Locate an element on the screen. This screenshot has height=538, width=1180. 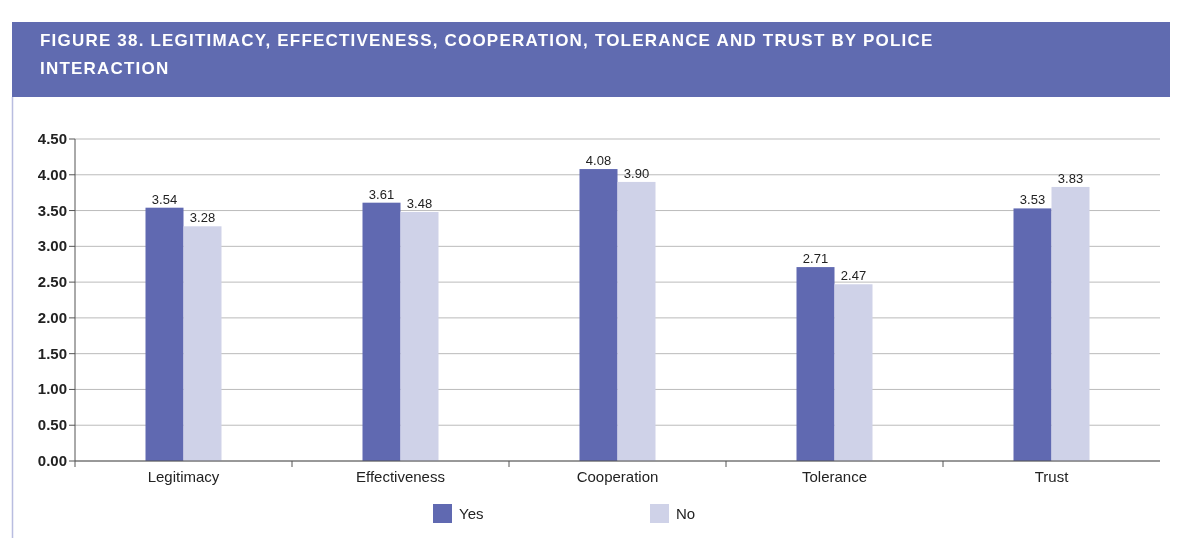
legend-label: No is located at coordinates (686, 513).